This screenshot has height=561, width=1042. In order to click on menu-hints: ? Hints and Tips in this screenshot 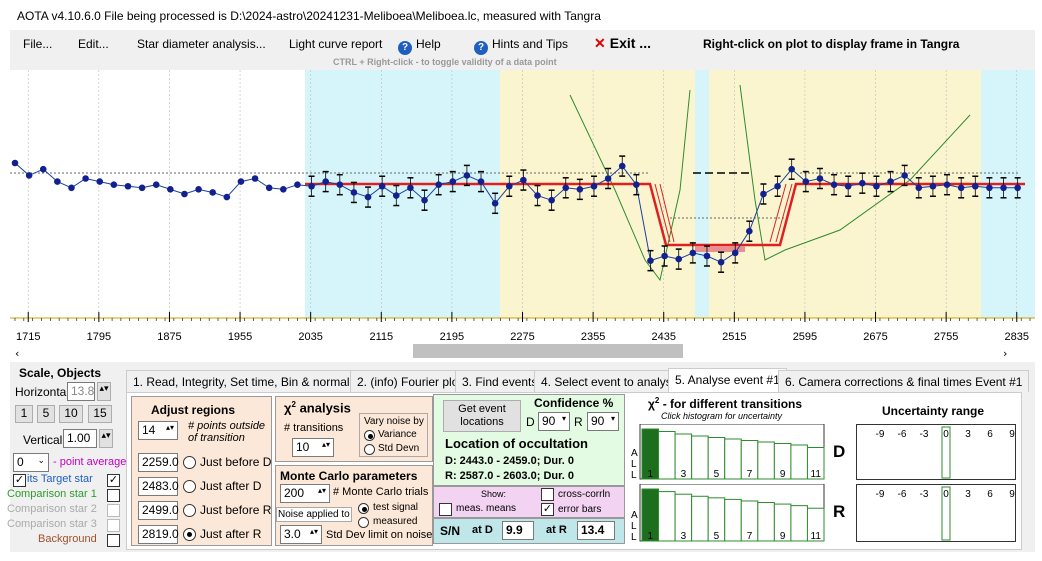, I will do `click(521, 46)`.